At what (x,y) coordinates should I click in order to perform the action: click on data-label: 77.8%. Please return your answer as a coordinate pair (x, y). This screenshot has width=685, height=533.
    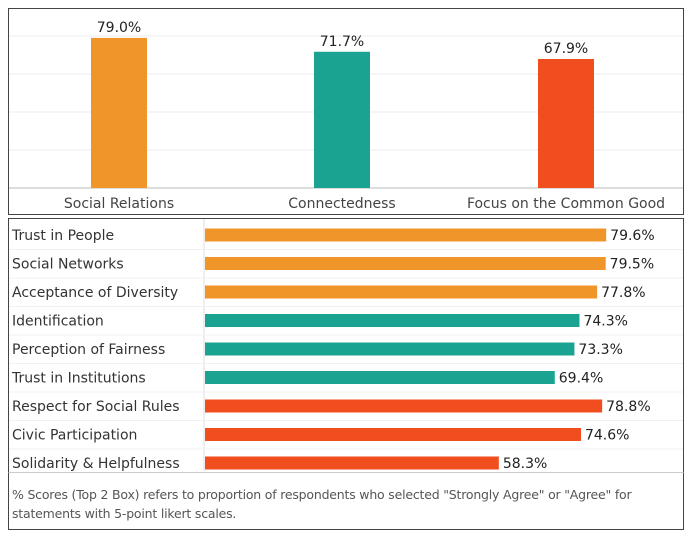
    Looking at the image, I should click on (623, 293).